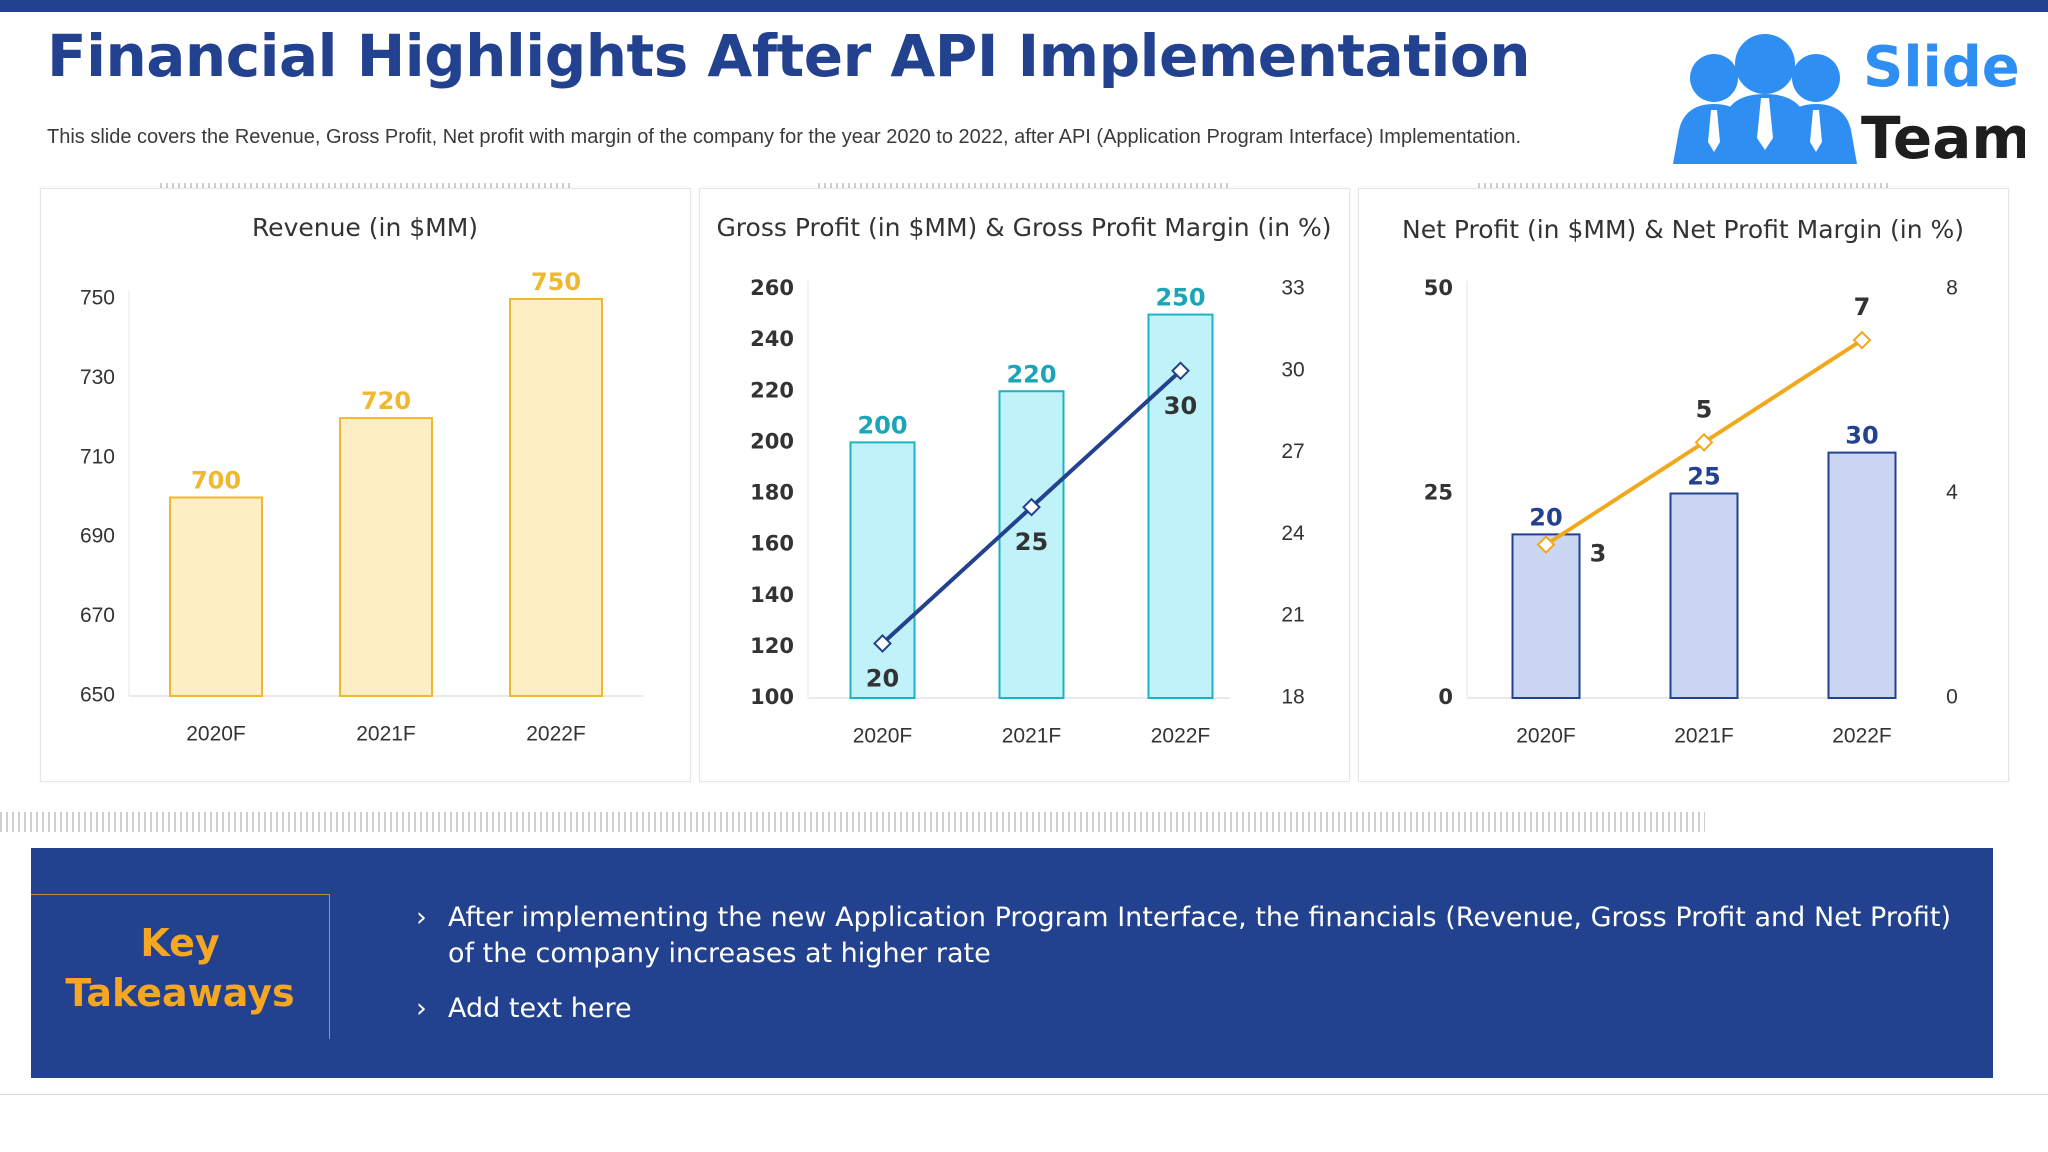  What do you see at coordinates (772, 697) in the screenshot?
I see `y-tick-label: 100` at bounding box center [772, 697].